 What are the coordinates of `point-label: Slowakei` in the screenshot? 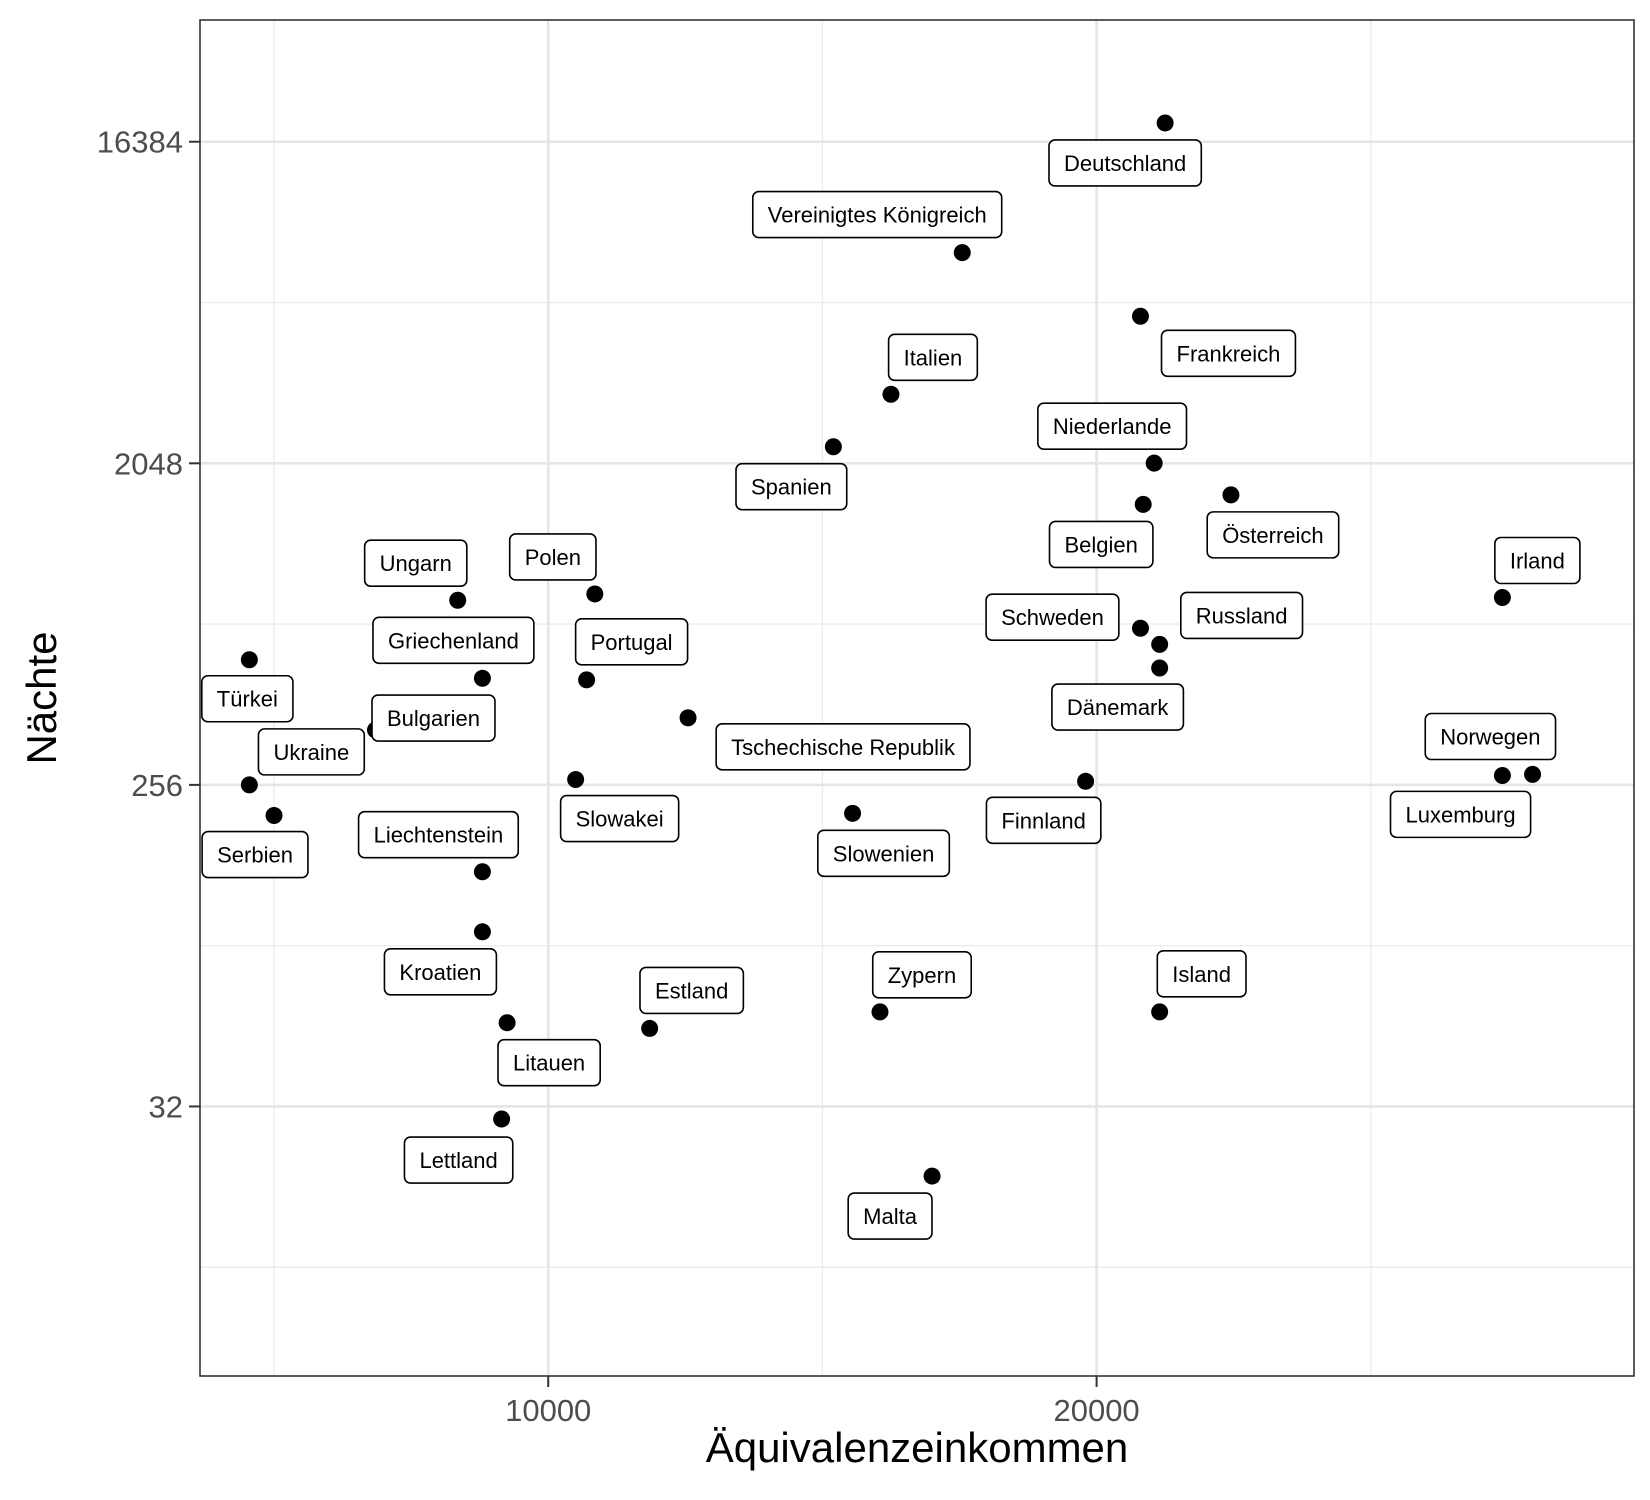 It's located at (619, 818).